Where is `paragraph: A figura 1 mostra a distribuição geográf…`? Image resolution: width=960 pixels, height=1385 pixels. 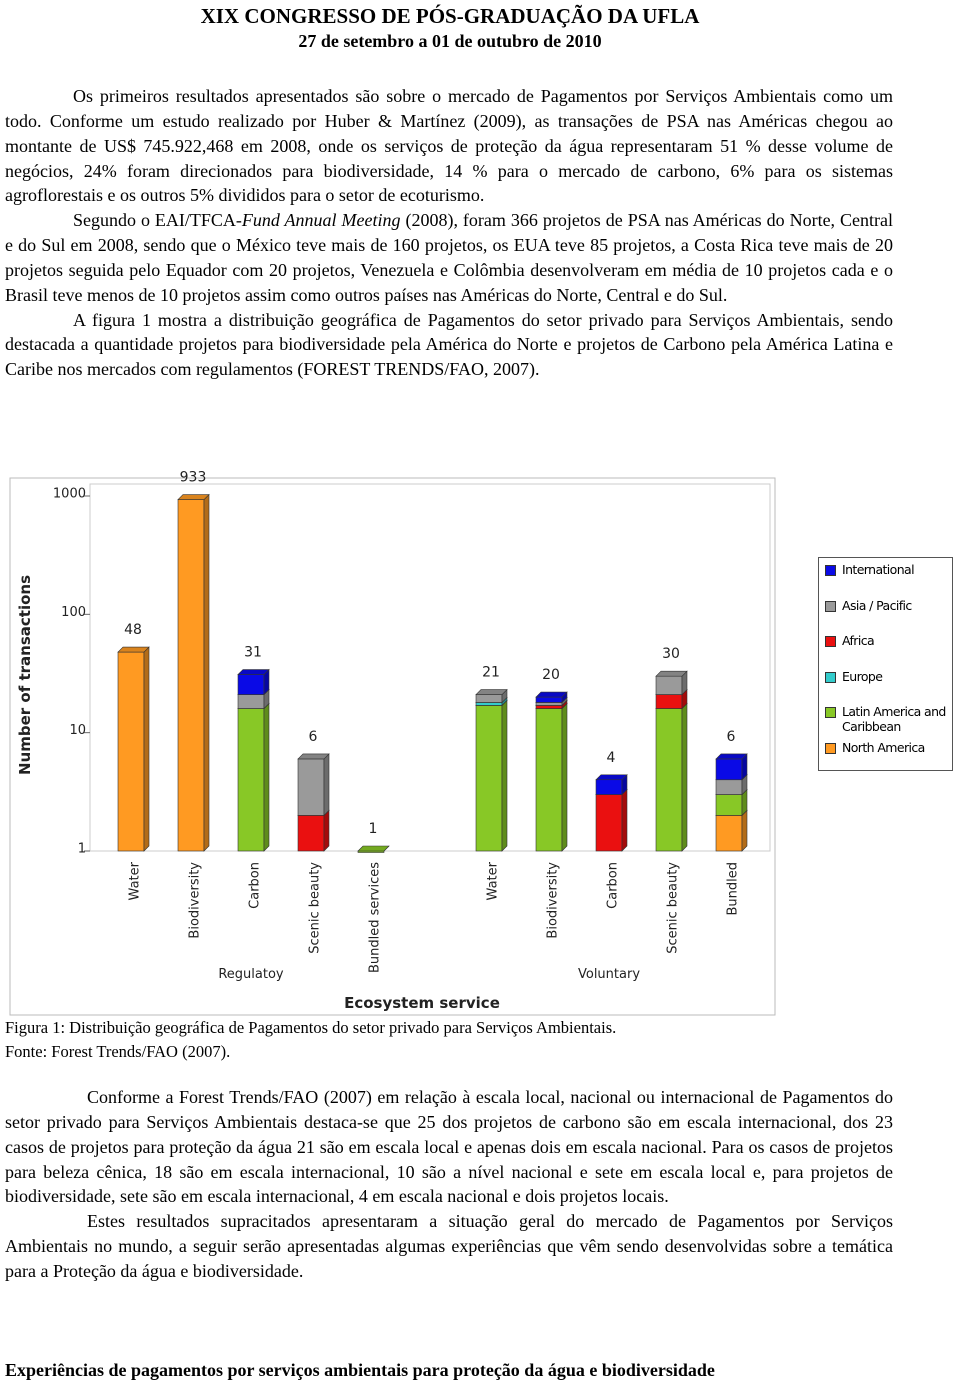 paragraph: A figura 1 mostra a distribuição geográf… is located at coordinates (449, 344).